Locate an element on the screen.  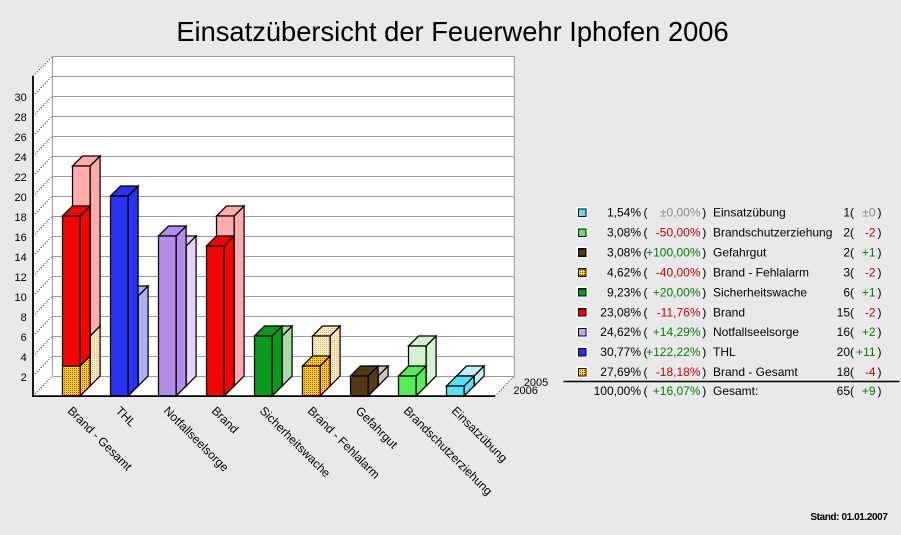
svg-text: 18 is located at coordinates (21, 218).